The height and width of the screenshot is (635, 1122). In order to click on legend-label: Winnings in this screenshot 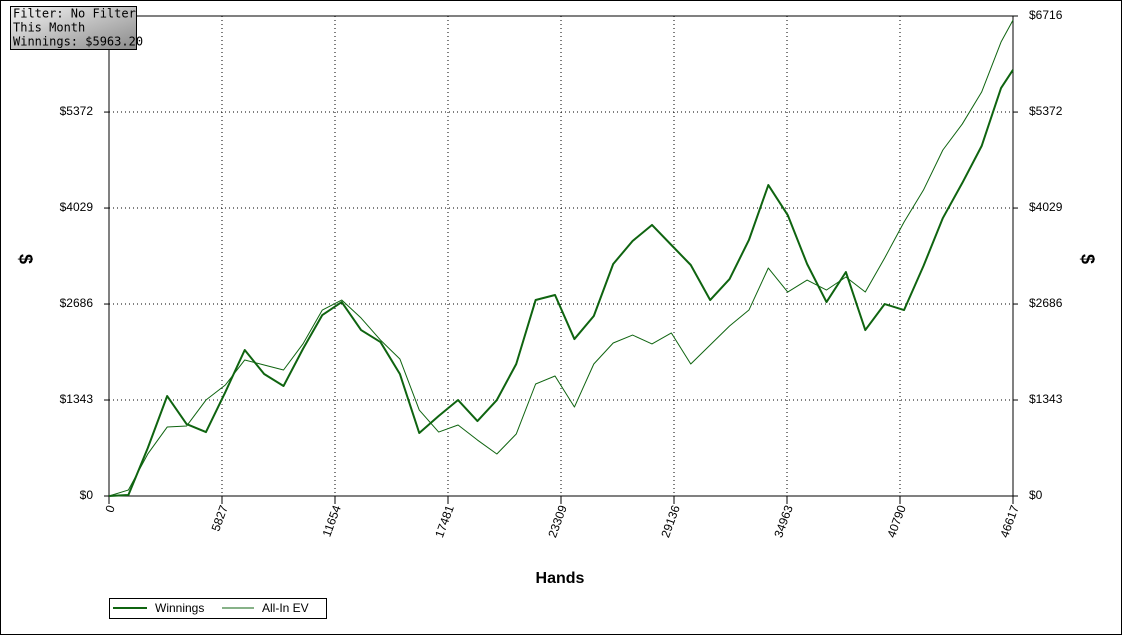, I will do `click(179, 608)`.